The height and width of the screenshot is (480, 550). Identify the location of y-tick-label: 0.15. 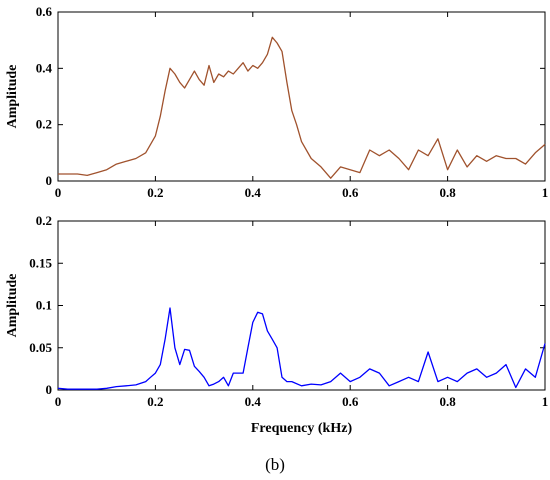
(40, 262).